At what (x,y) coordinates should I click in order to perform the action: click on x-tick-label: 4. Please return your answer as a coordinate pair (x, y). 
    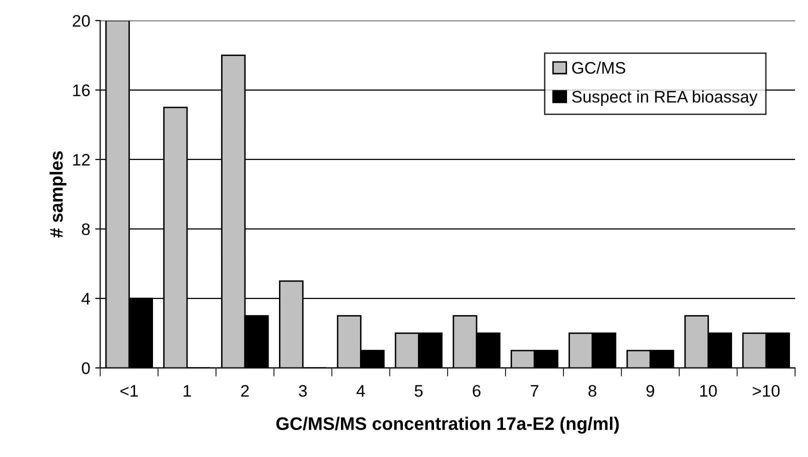
    Looking at the image, I should click on (360, 391).